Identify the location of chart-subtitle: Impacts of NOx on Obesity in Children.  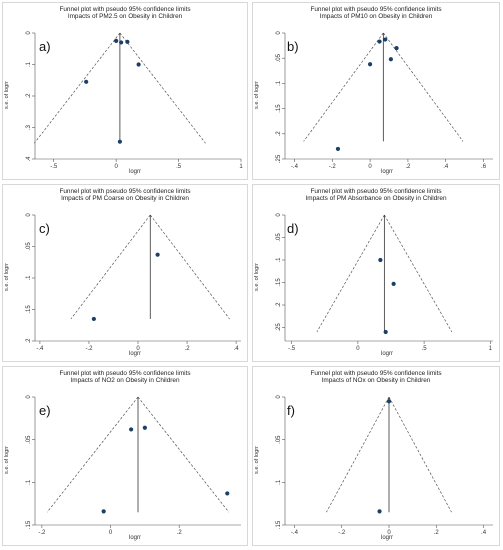
(376, 380).